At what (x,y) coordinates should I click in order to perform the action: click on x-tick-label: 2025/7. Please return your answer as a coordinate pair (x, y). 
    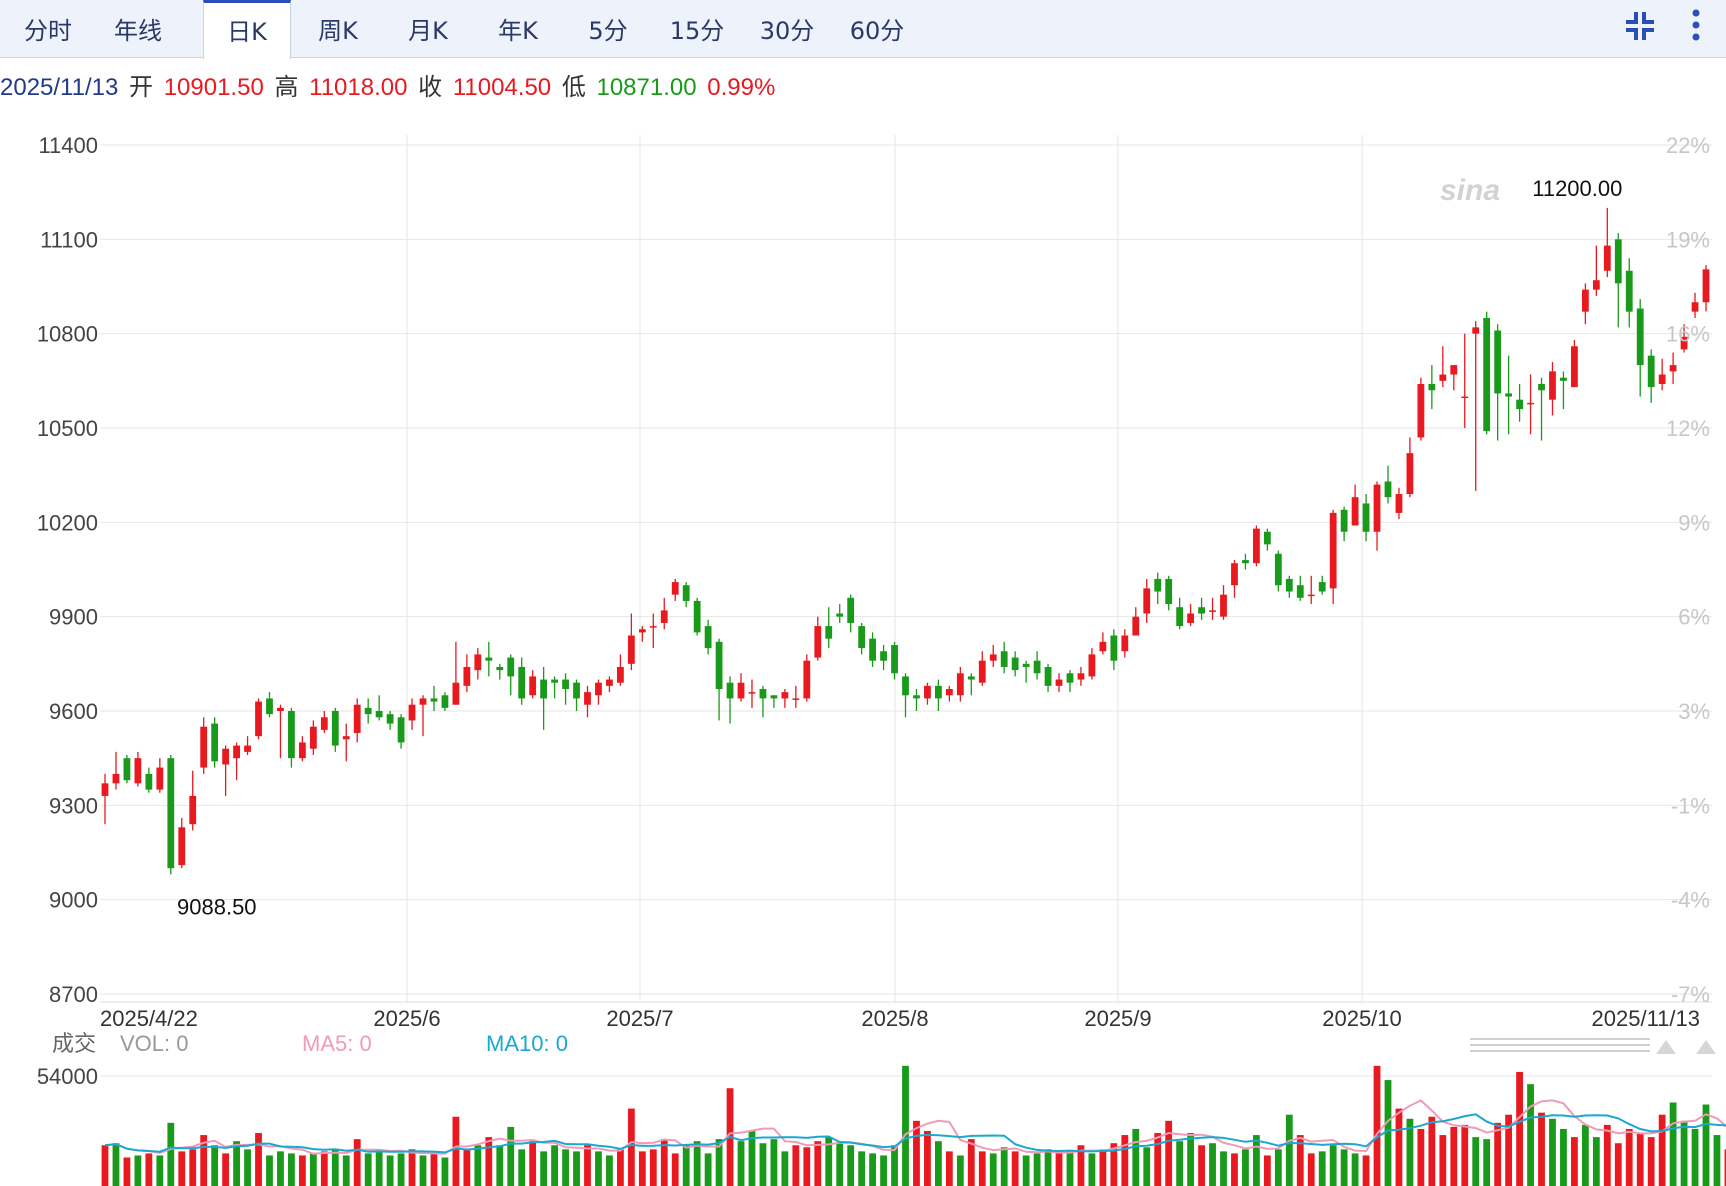
    Looking at the image, I should click on (639, 1018).